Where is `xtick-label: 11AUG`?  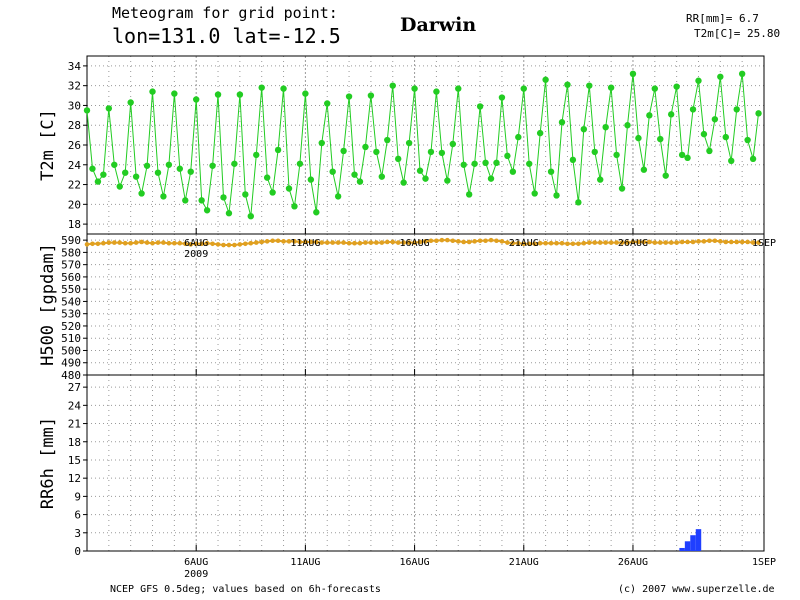 xtick-label: 11AUG is located at coordinates (305, 562).